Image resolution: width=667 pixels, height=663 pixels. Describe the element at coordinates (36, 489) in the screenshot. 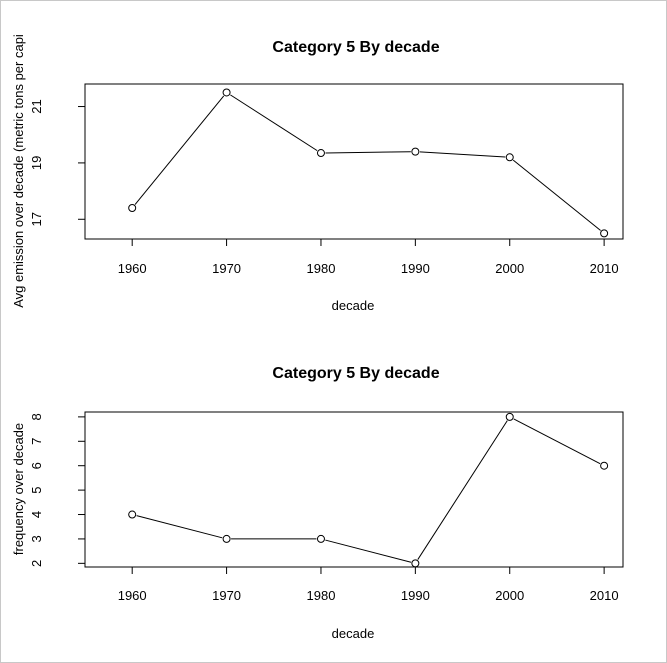

I see `y-tick-label: 5` at that location.